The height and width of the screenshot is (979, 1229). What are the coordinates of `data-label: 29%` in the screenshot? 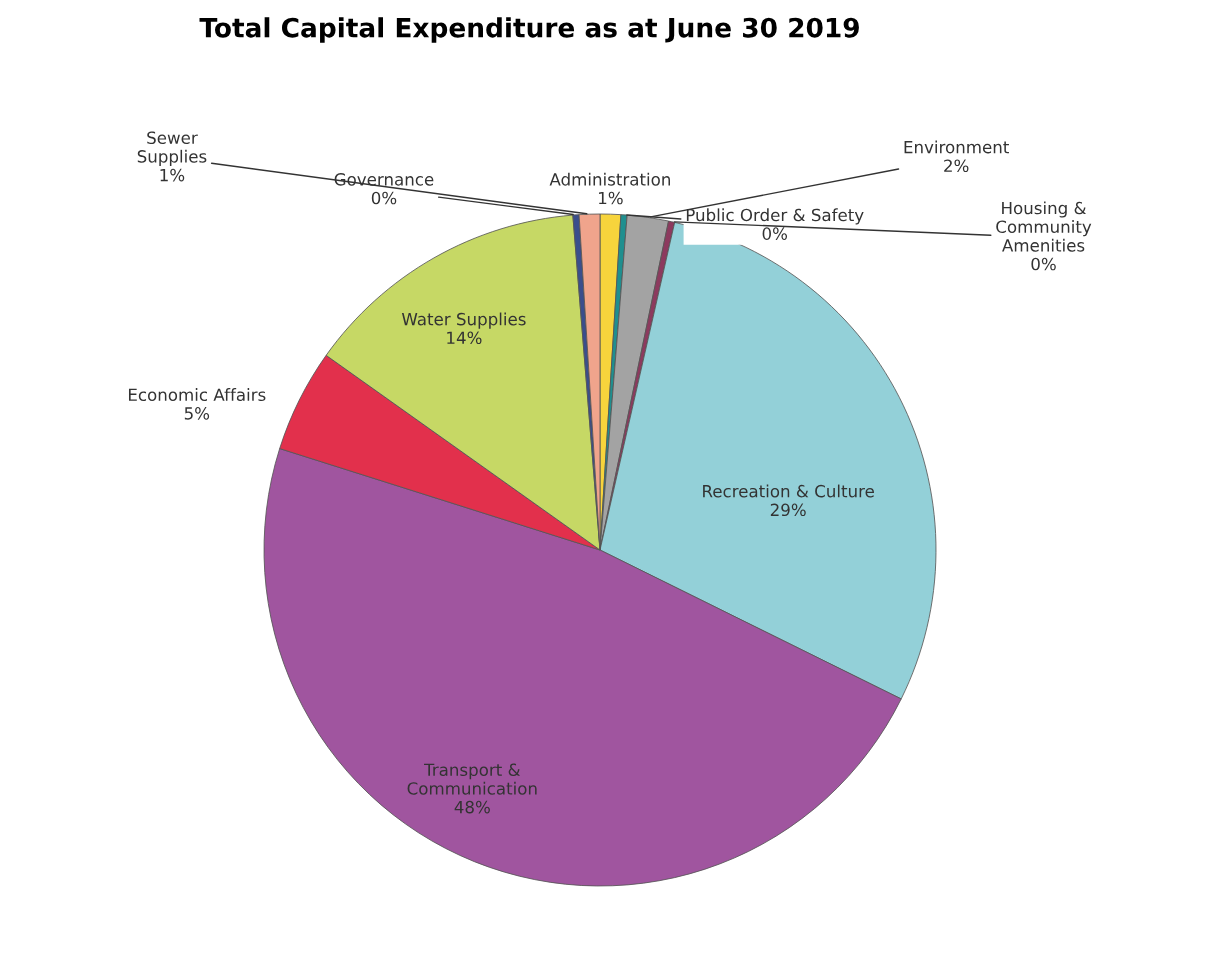 It's located at (788, 510).